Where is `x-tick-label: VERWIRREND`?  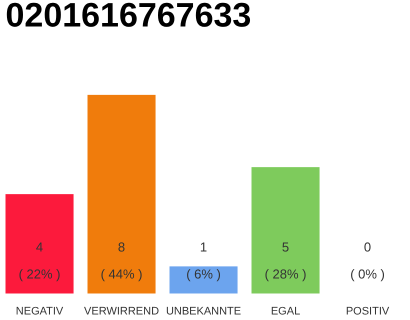
x-tick-label: VERWIRREND is located at coordinates (122, 312).